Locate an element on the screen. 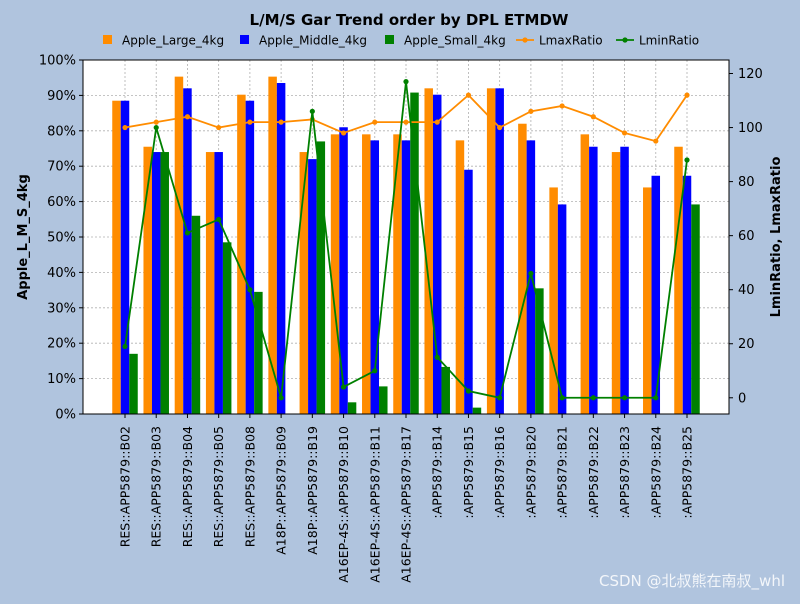  x-tick-label: A16EP-4S::APP5879::B17 is located at coordinates (406, 504).